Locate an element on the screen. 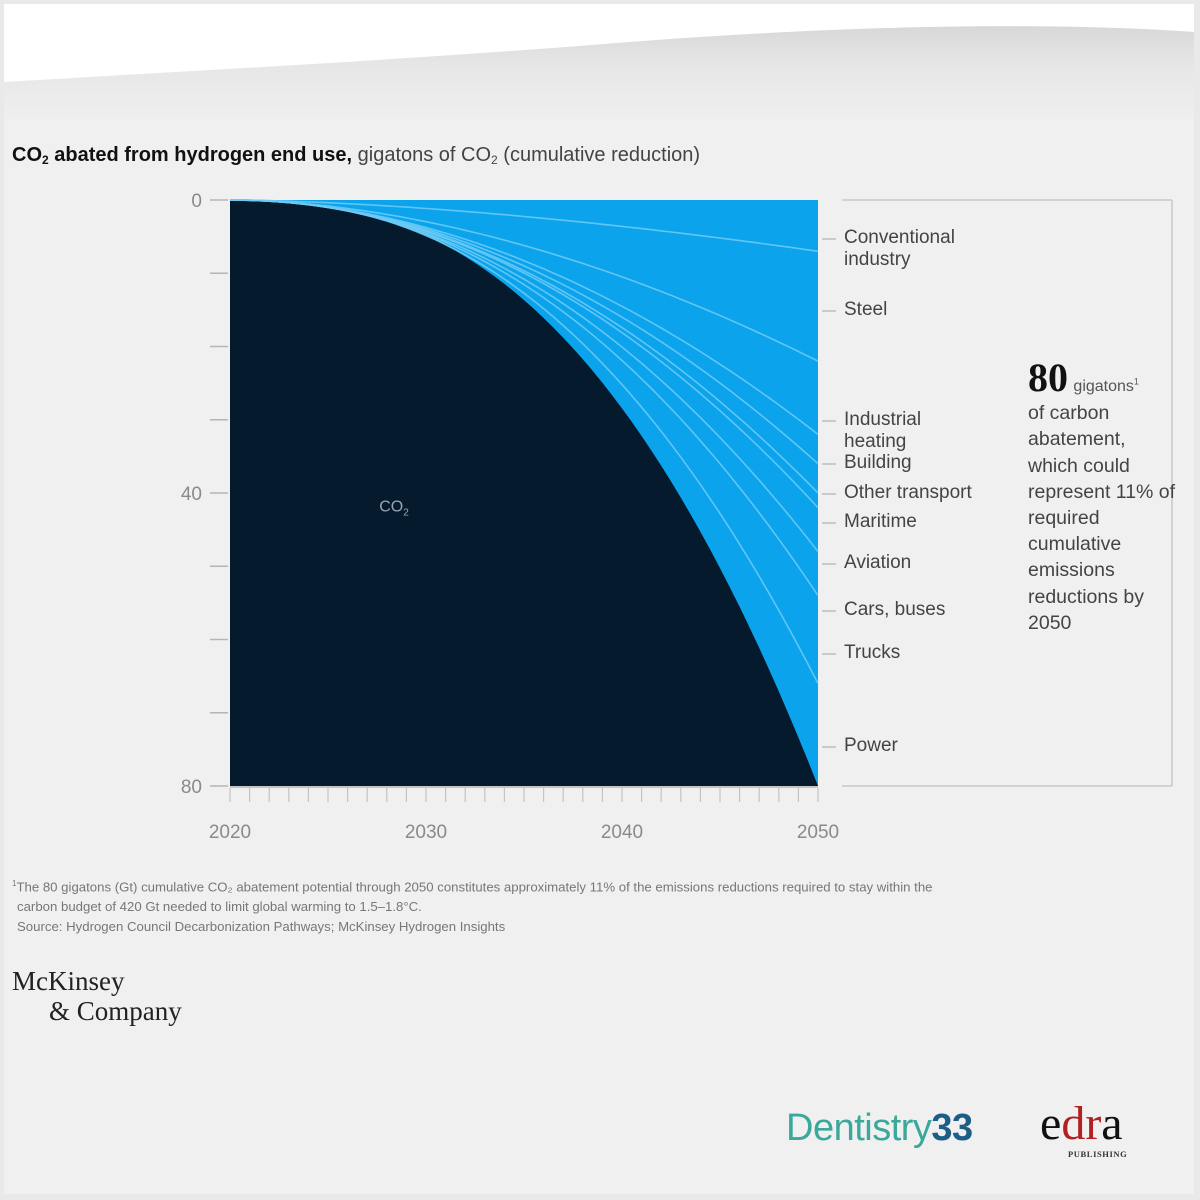 Image resolution: width=1200 pixels, height=1200 pixels. co2-area-label-subscript: 2 is located at coordinates (406, 512).